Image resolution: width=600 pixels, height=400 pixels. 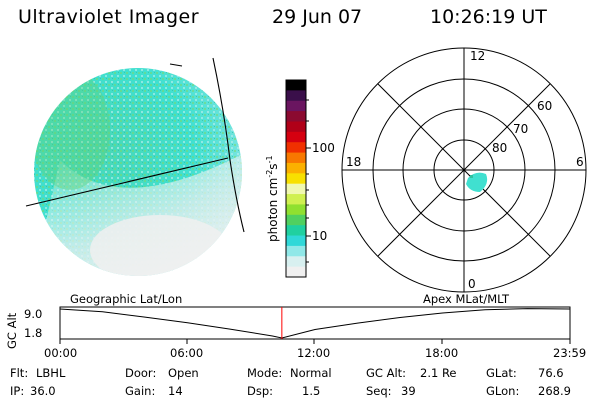 I want to click on status-ip-value: 36.0, so click(x=43, y=391).